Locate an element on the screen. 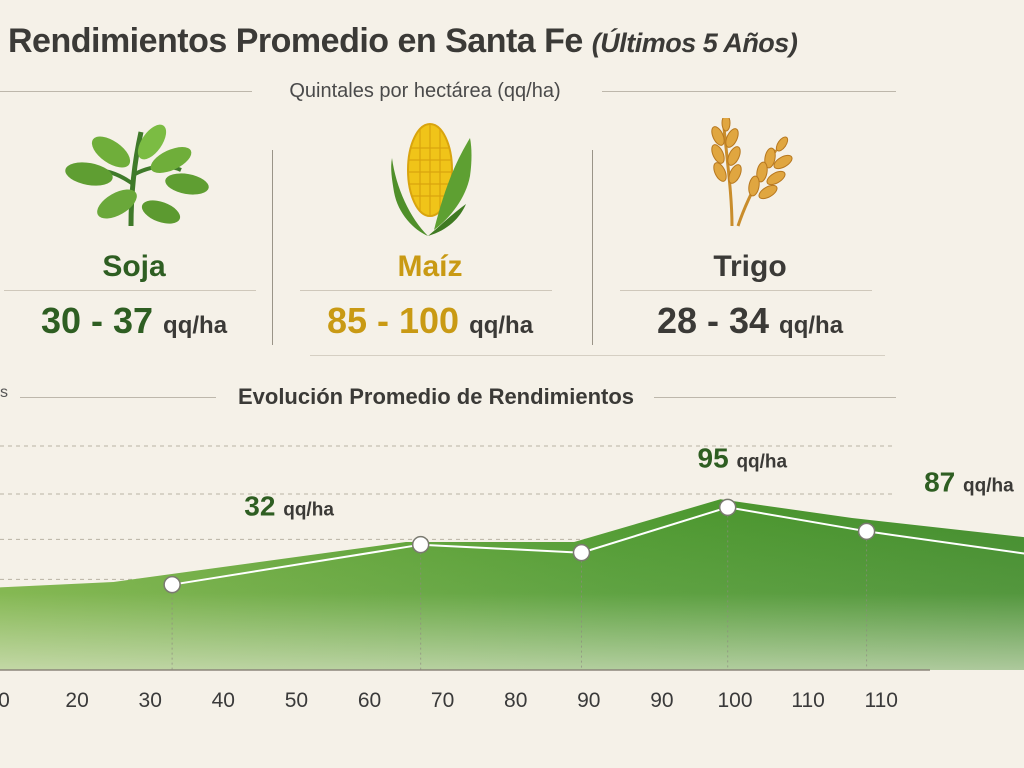 This screenshot has width=1024, height=768. data-label: 87 qq/ha is located at coordinates (969, 481).